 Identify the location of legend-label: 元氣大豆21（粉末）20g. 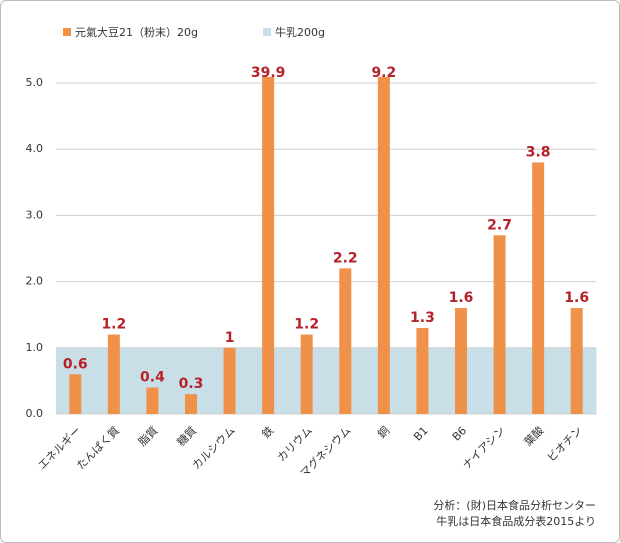
(136, 32).